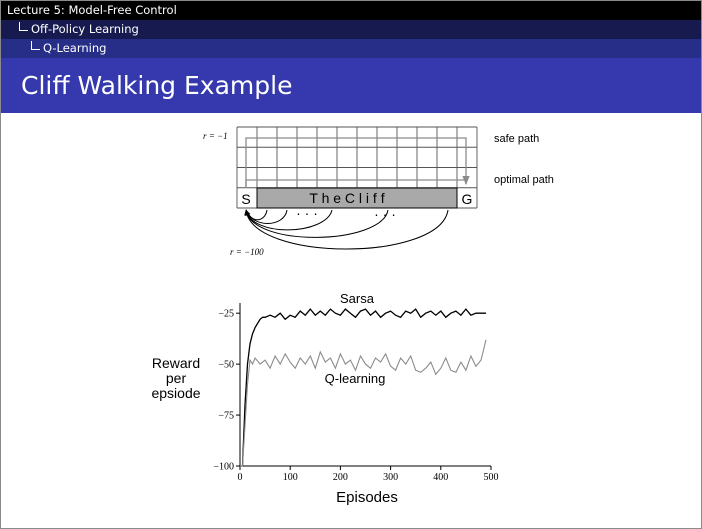 This screenshot has height=529, width=702. What do you see at coordinates (247, 252) in the screenshot?
I see `cliff-reward-label: r = −100` at bounding box center [247, 252].